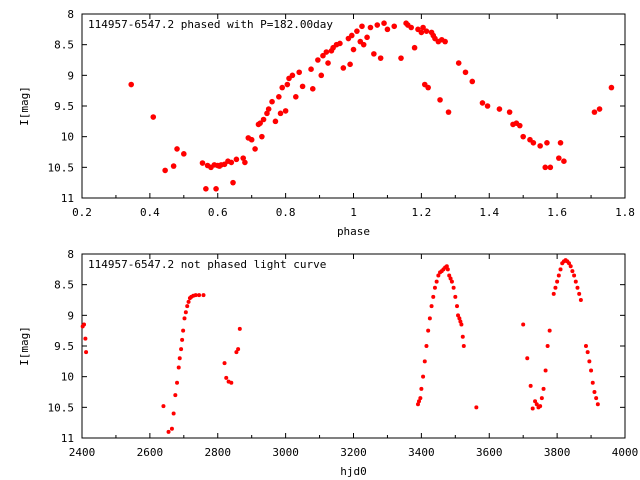 This screenshot has height=480, width=640. I want to click on x-tick-label: 3800, so click(557, 452).